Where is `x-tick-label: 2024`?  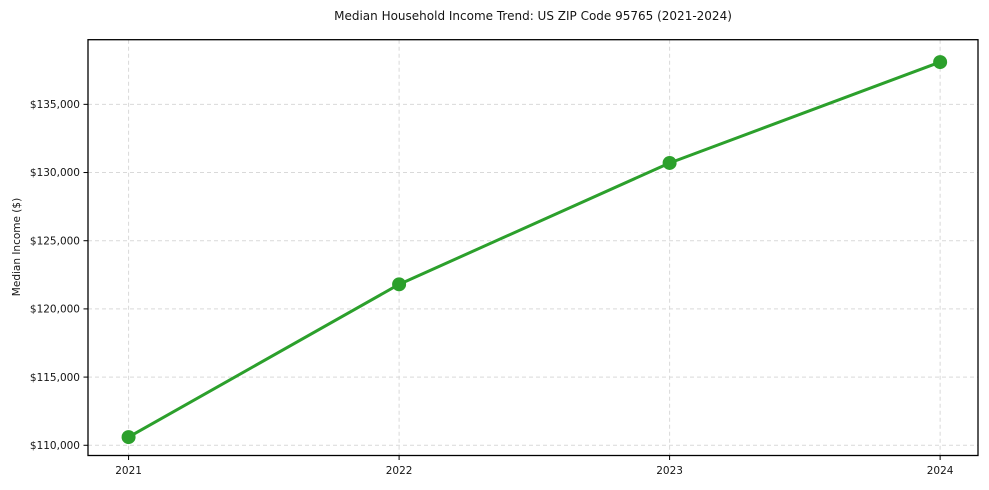
x-tick-label: 2024 is located at coordinates (940, 471).